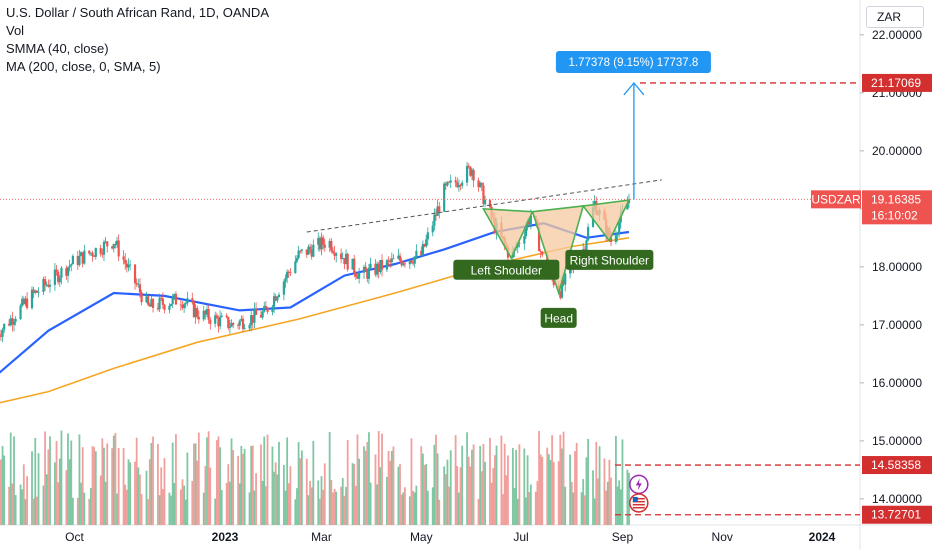 This screenshot has height=555, width=932. Describe the element at coordinates (897, 441) in the screenshot. I see `y-tick-label: 15.00000` at that location.